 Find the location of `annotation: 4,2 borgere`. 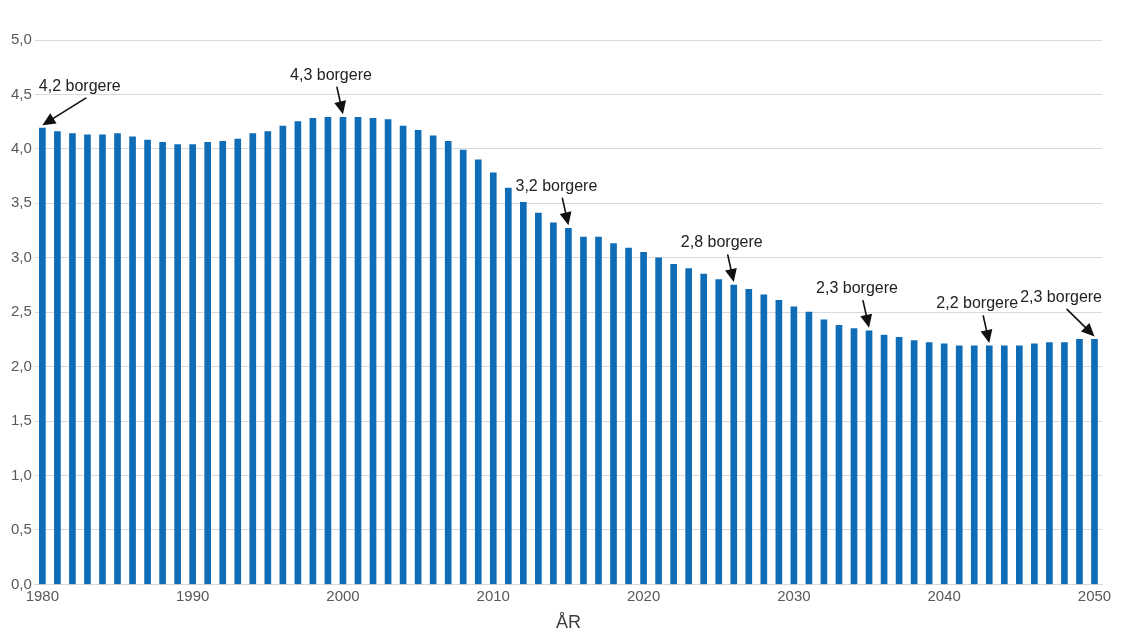

annotation: 4,2 borgere is located at coordinates (79, 85).